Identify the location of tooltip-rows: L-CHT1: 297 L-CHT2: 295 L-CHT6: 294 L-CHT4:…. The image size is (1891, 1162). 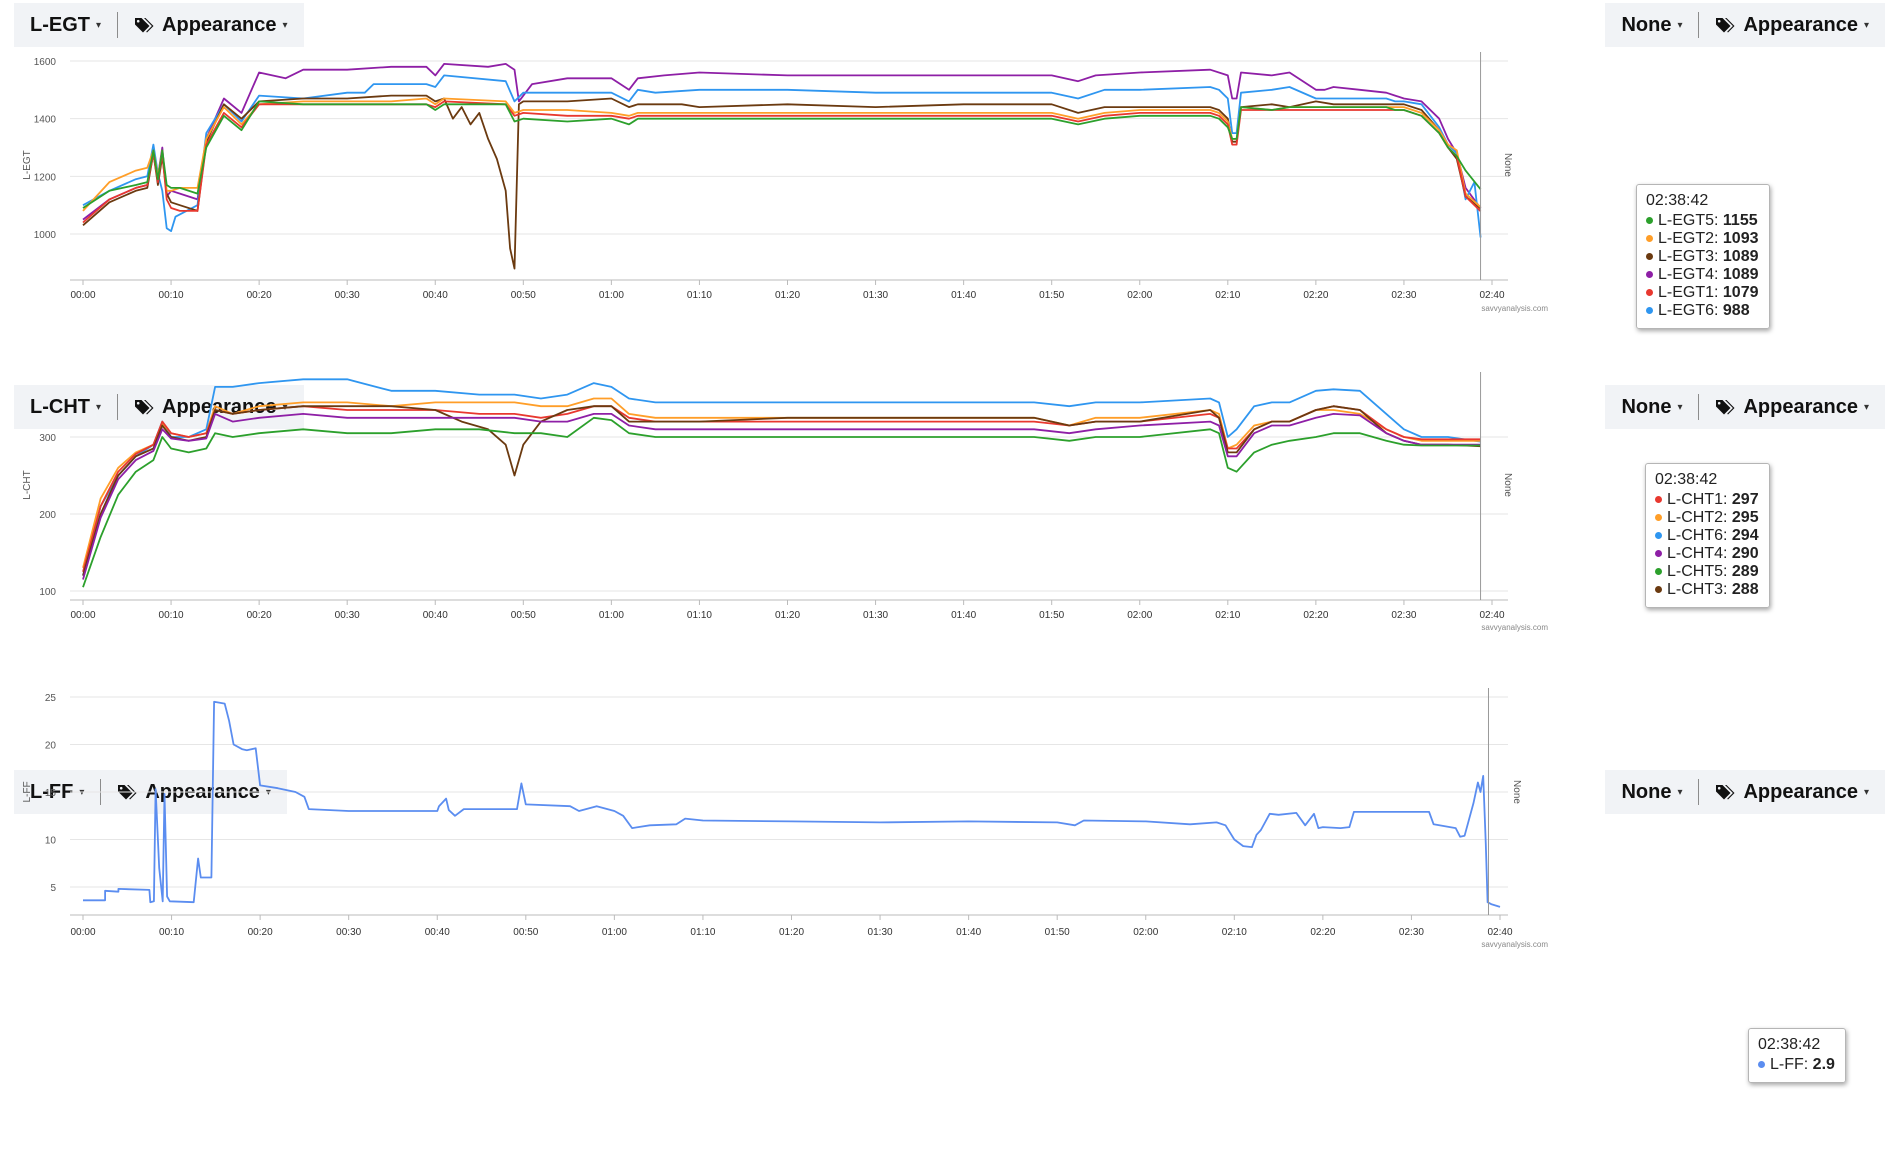
(1707, 545).